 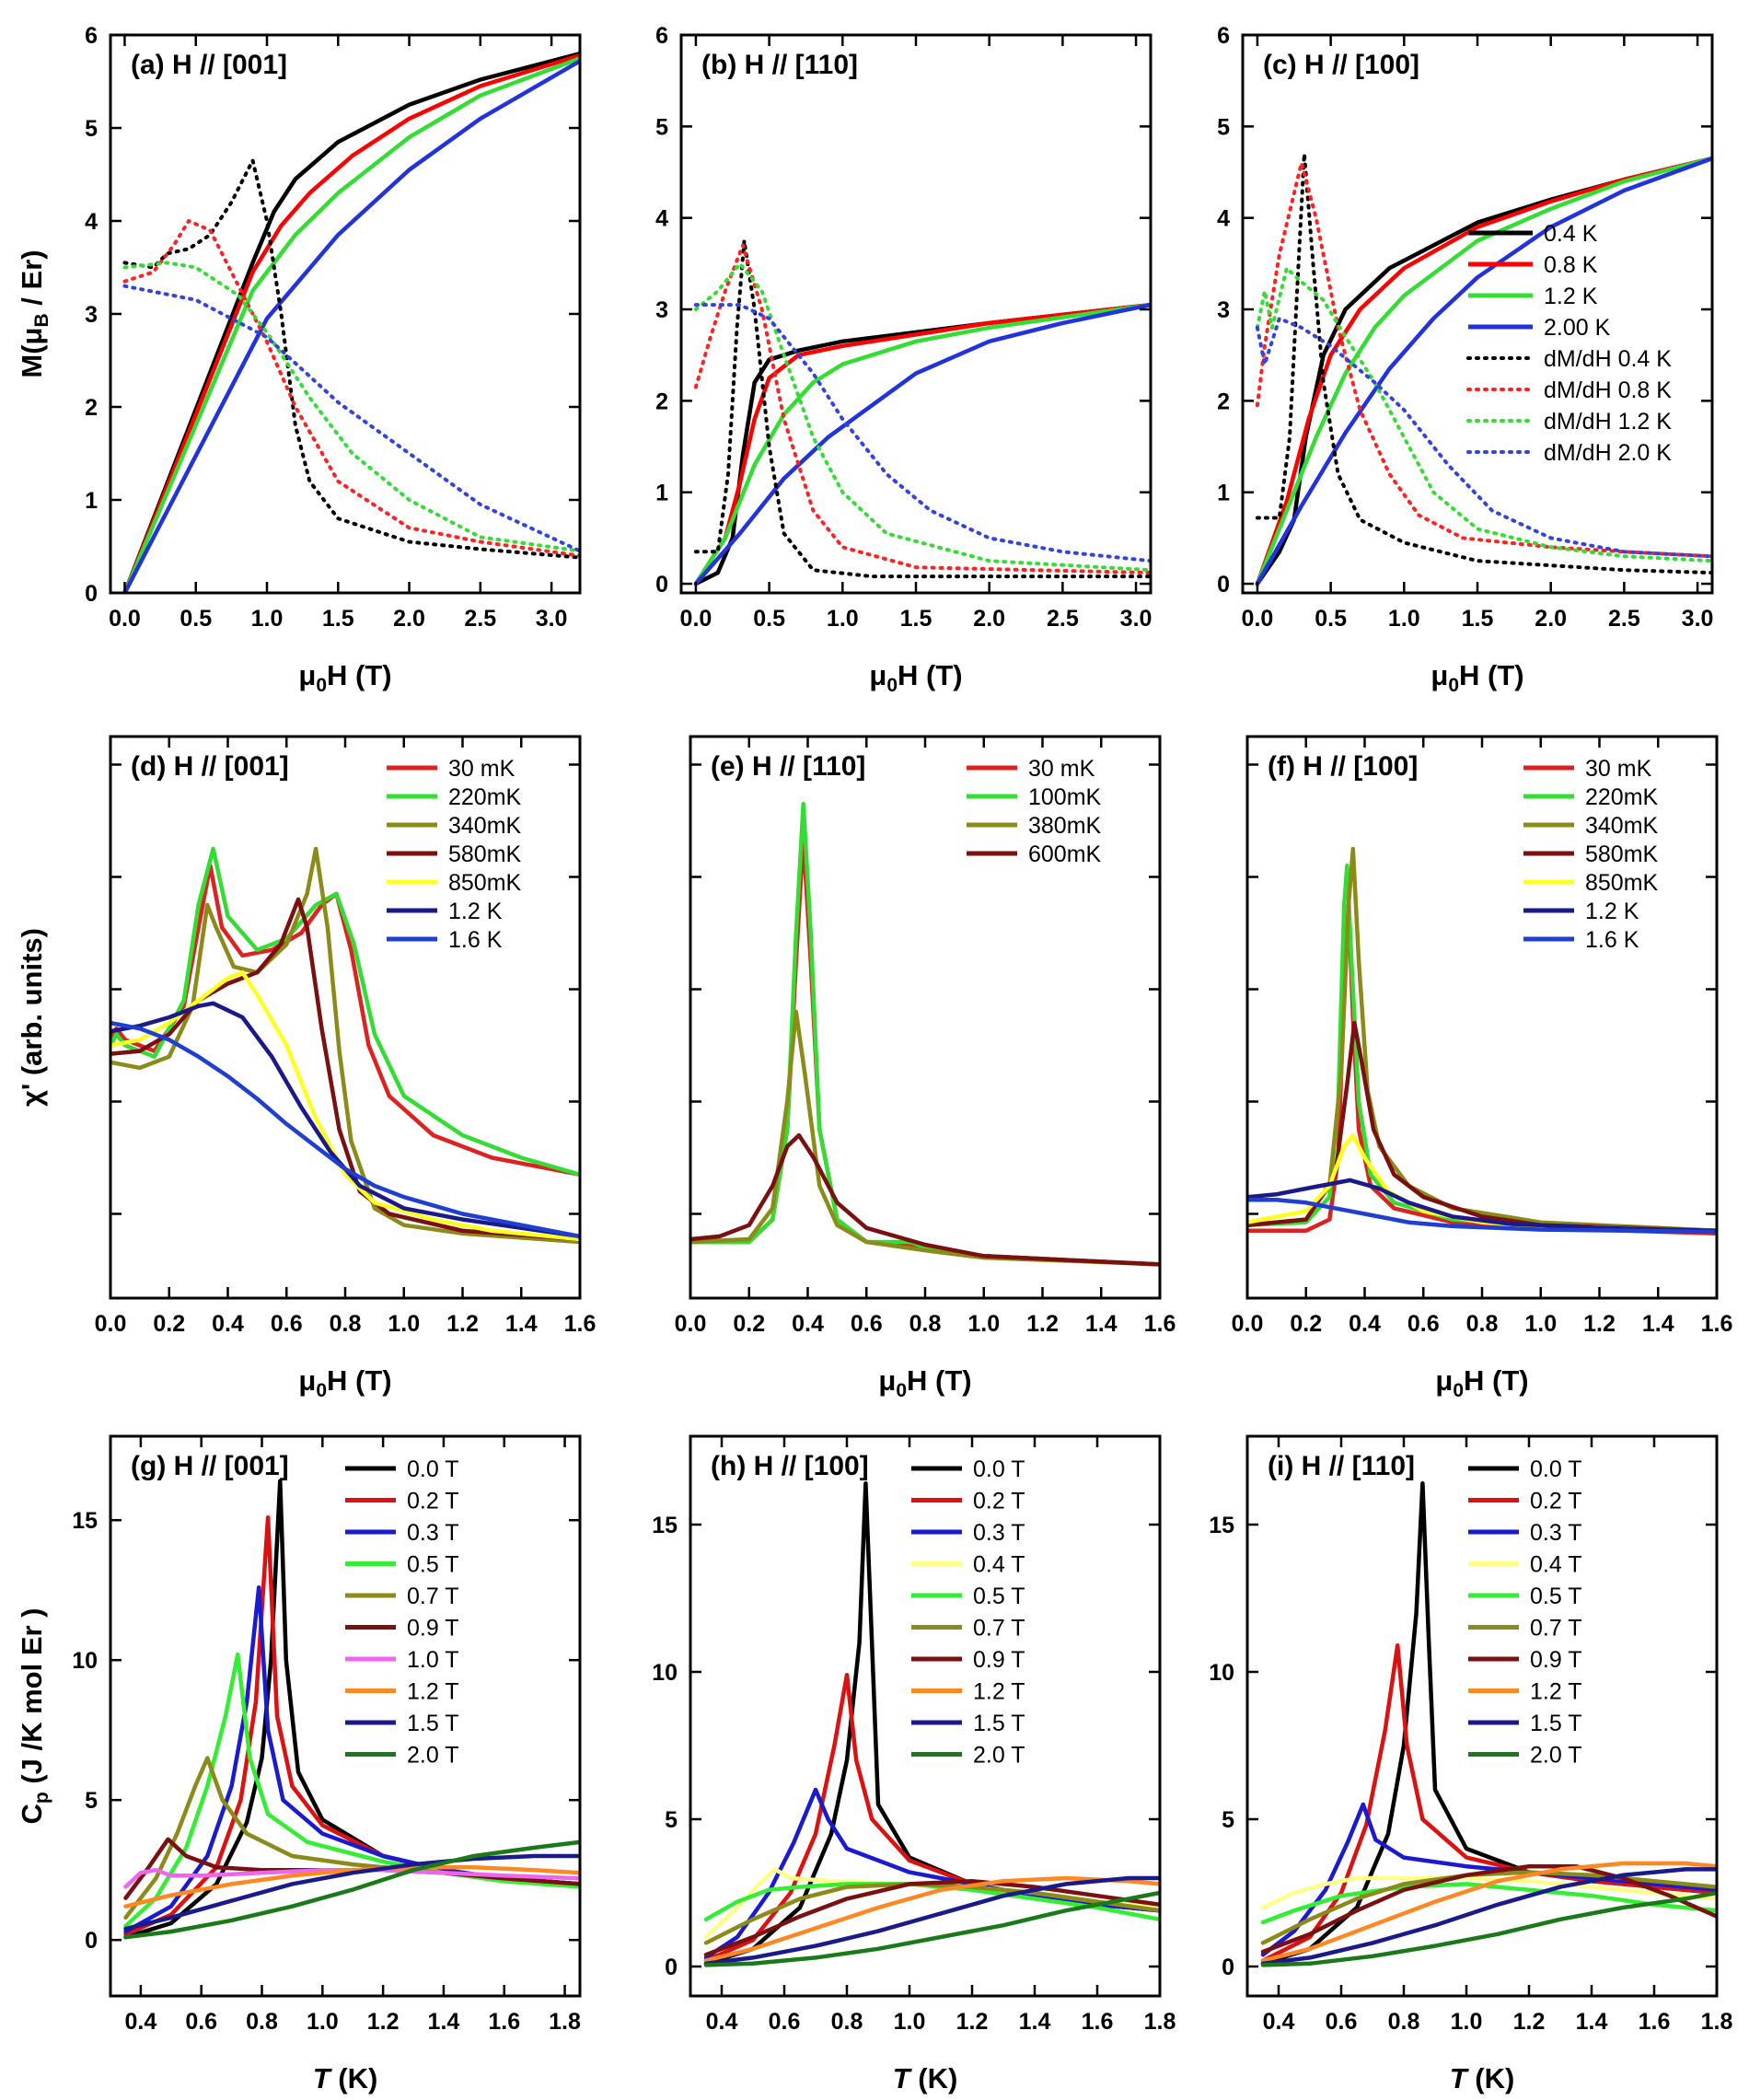 What do you see at coordinates (485, 797) in the screenshot?
I see `legend-label: 220mK` at bounding box center [485, 797].